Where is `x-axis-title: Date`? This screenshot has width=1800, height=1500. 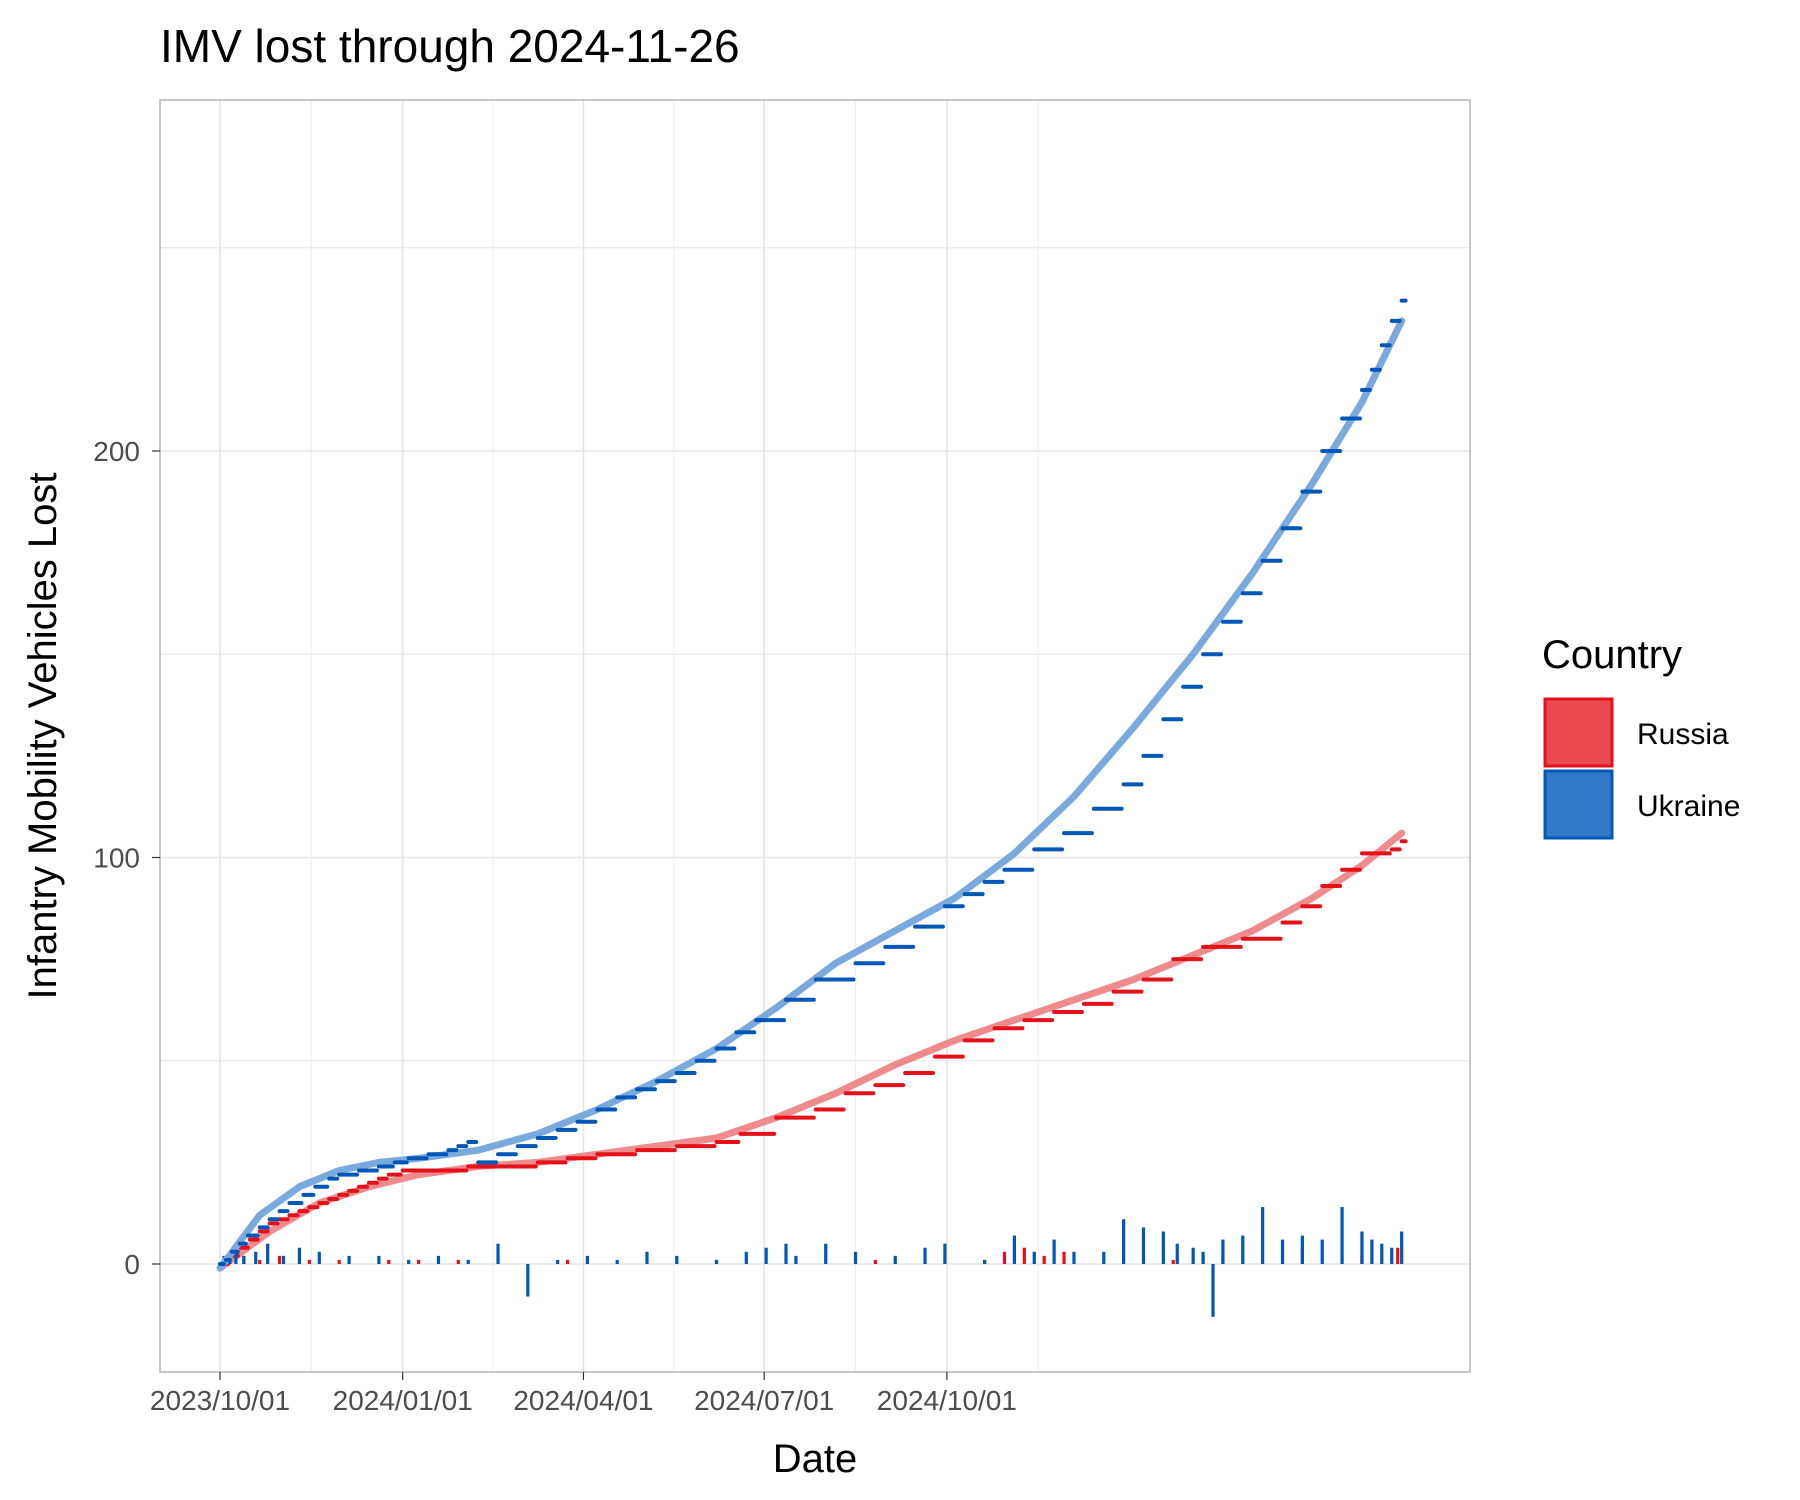
x-axis-title: Date is located at coordinates (815, 1459).